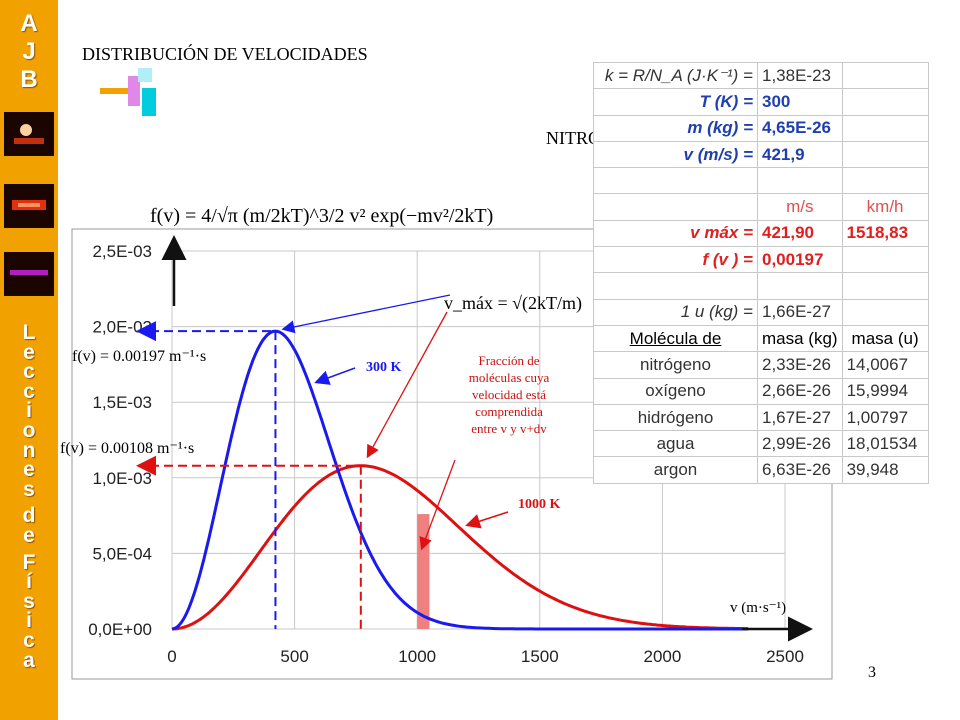 Image resolution: width=960 pixels, height=720 pixels. I want to click on table-value-cell: 6,63E-26, so click(800, 470).